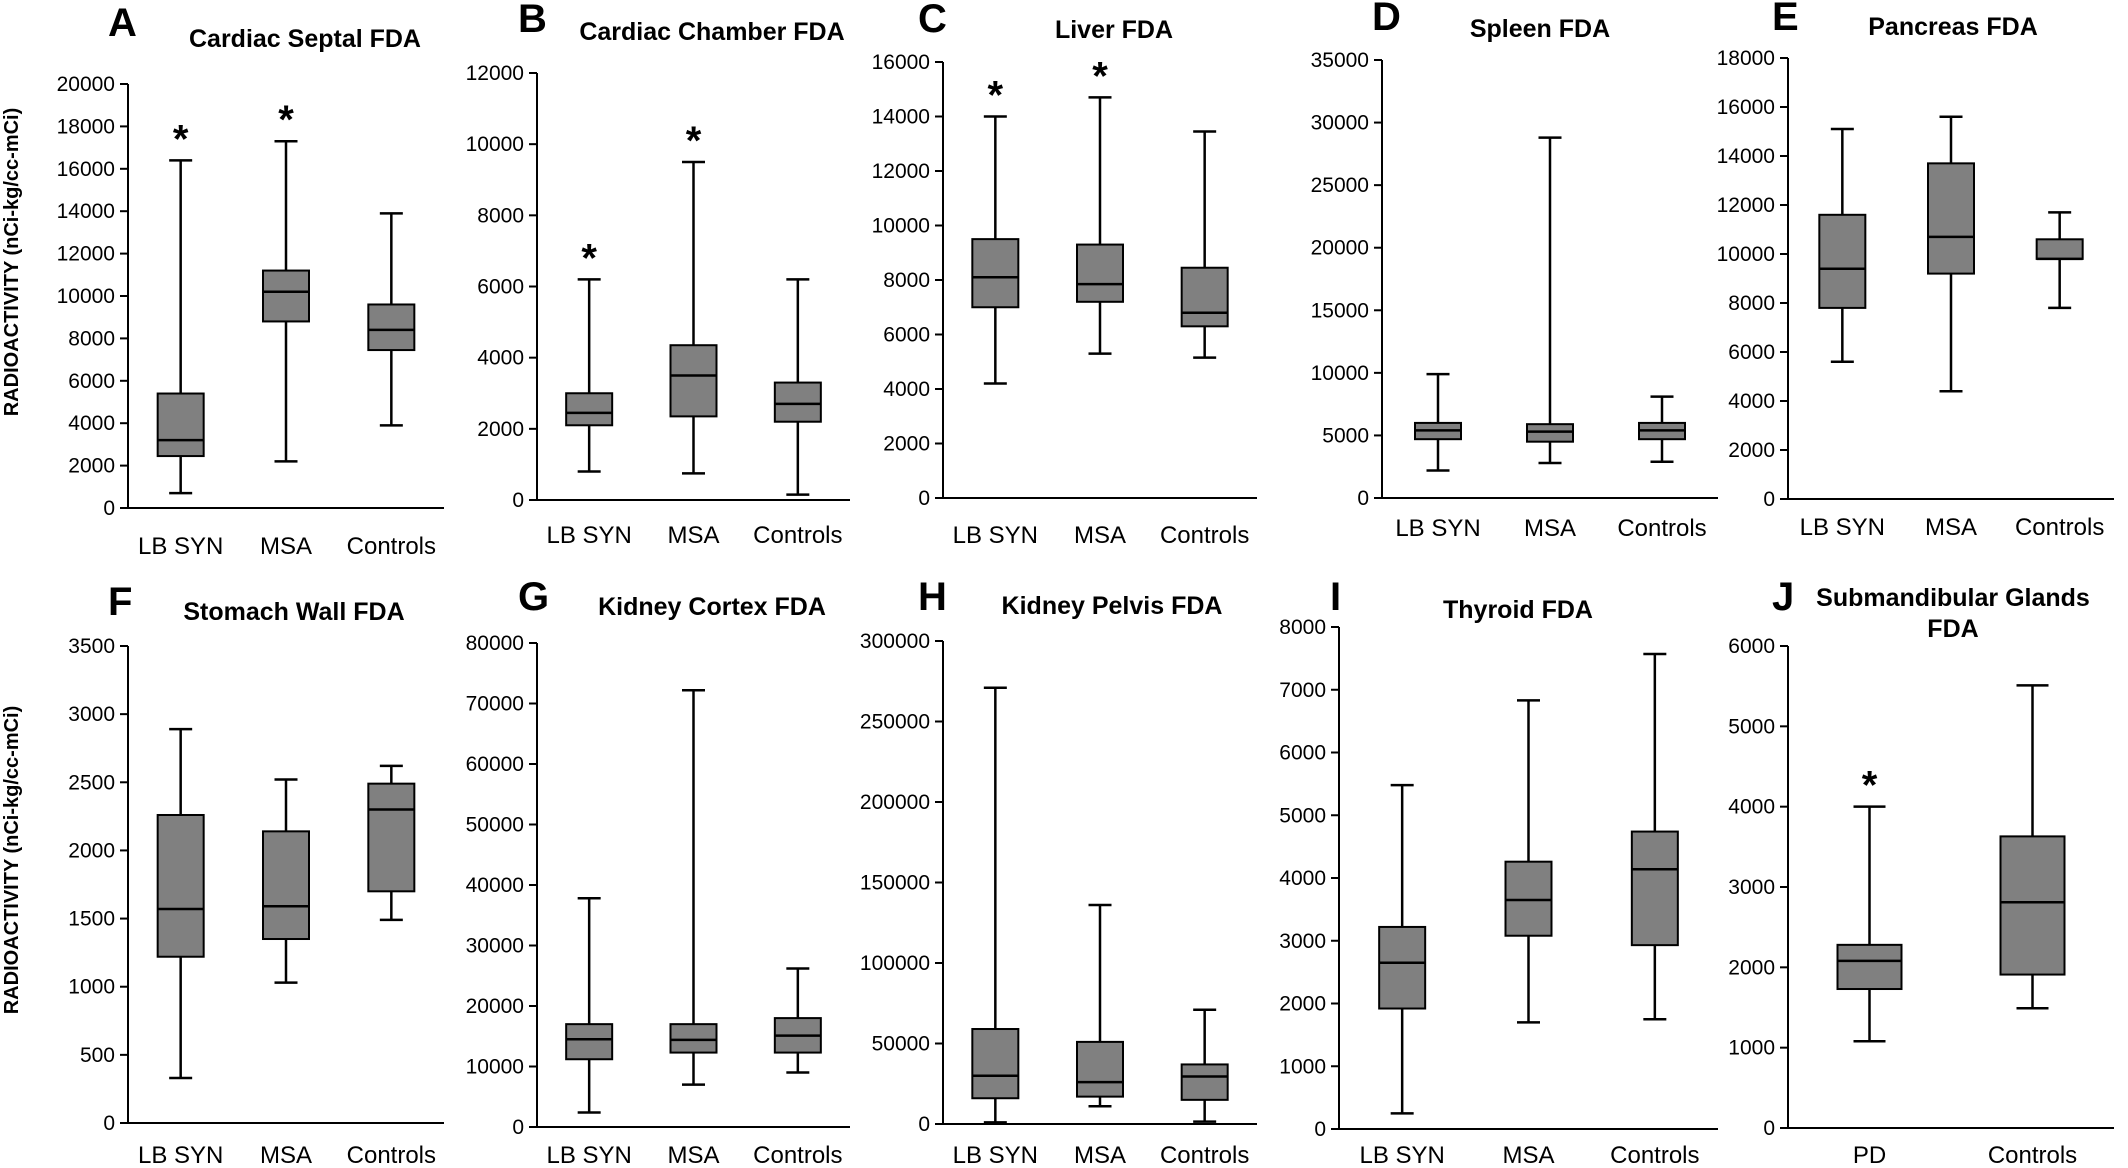  What do you see at coordinates (1302, 690) in the screenshot?
I see `y-tick-label: 7000` at bounding box center [1302, 690].